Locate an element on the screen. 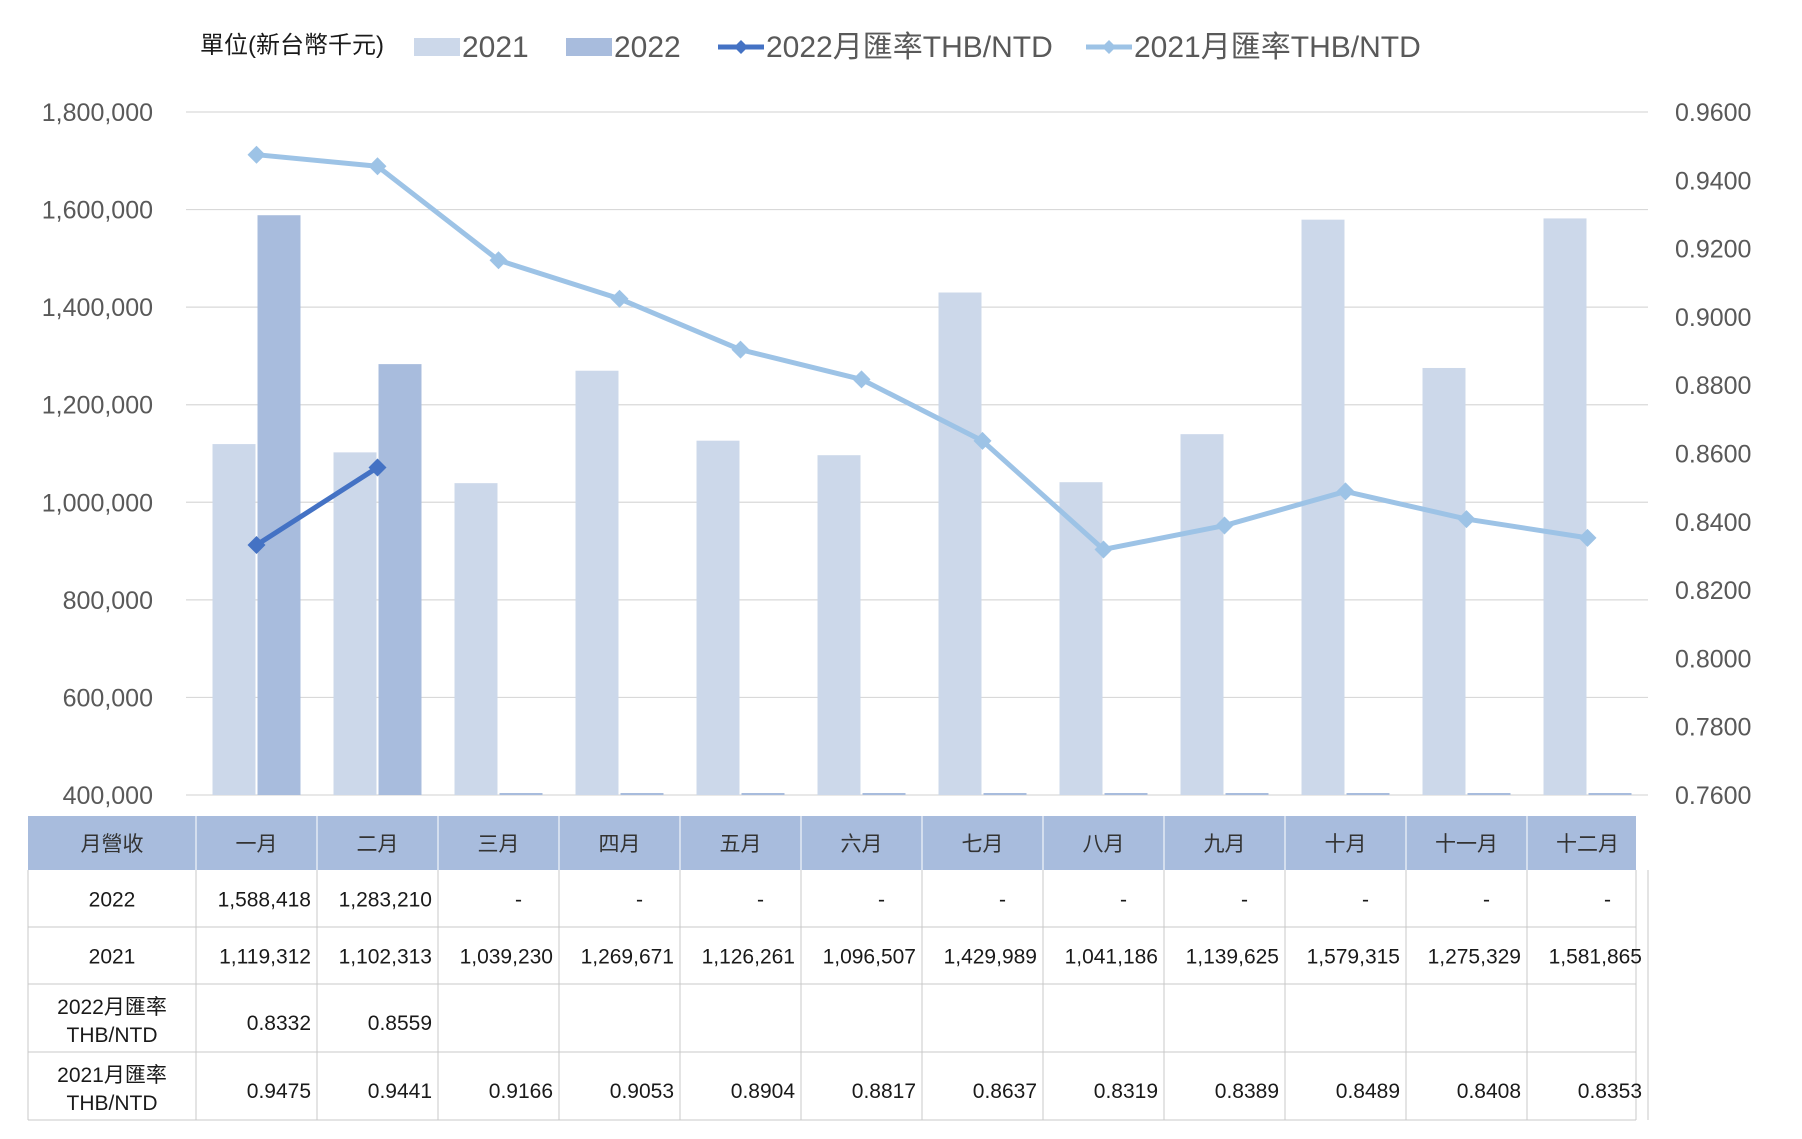 This screenshot has width=1802, height=1139. table-cell: 1,579,315 is located at coordinates (1353, 957).